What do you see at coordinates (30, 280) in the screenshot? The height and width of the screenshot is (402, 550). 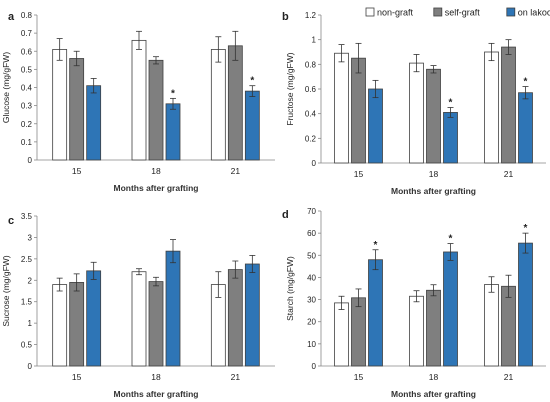 I see `y-tick-label: 2` at bounding box center [30, 280].